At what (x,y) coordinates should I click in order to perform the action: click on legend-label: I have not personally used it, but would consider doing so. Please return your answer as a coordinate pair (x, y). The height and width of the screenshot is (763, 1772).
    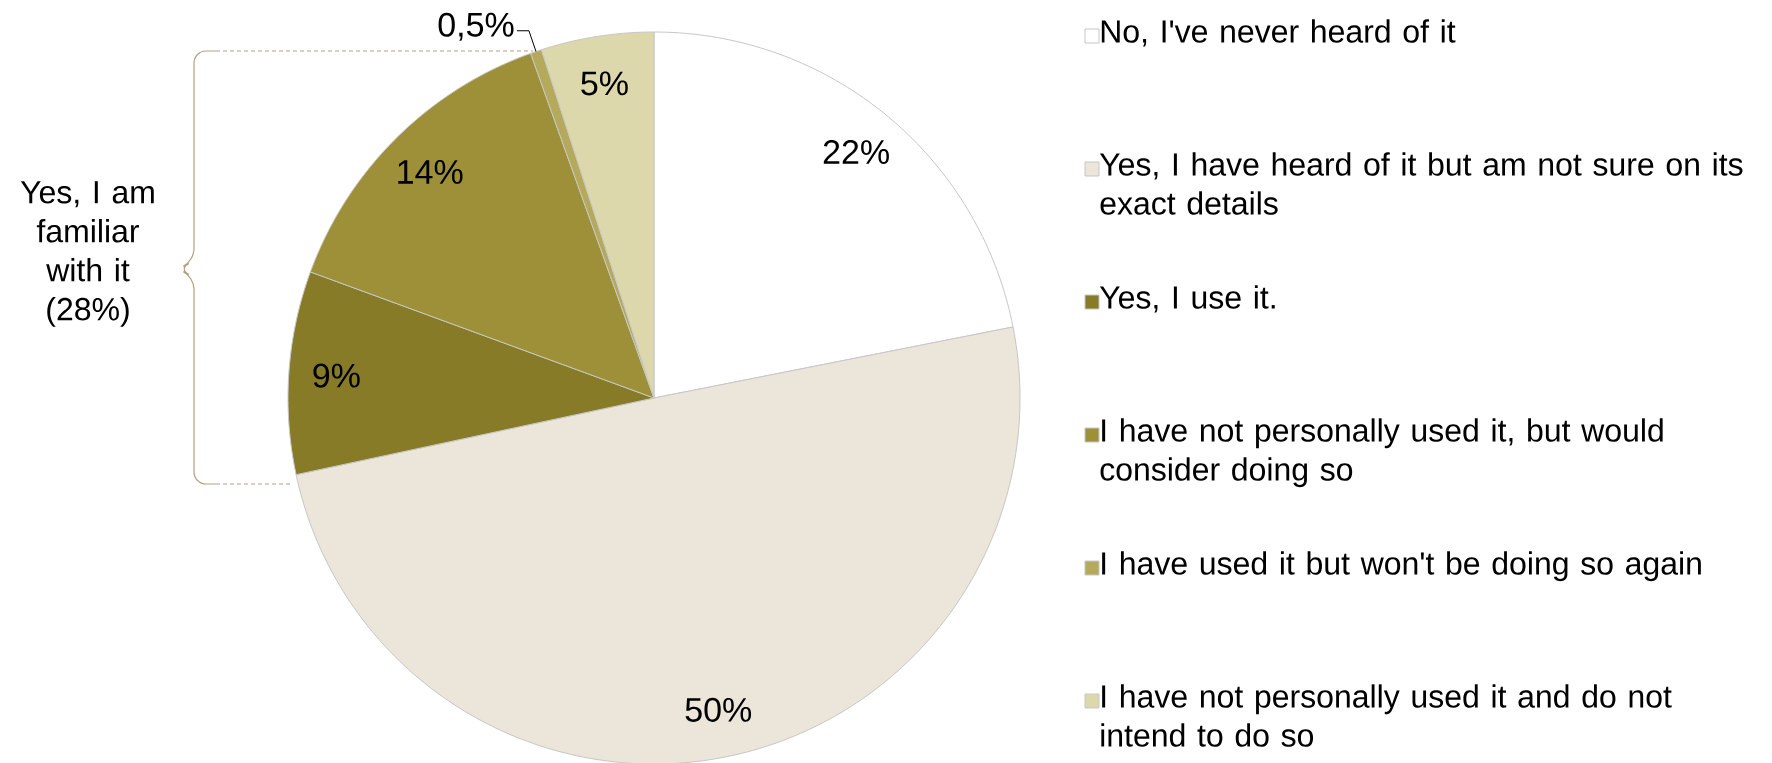
    Looking at the image, I should click on (1381, 453).